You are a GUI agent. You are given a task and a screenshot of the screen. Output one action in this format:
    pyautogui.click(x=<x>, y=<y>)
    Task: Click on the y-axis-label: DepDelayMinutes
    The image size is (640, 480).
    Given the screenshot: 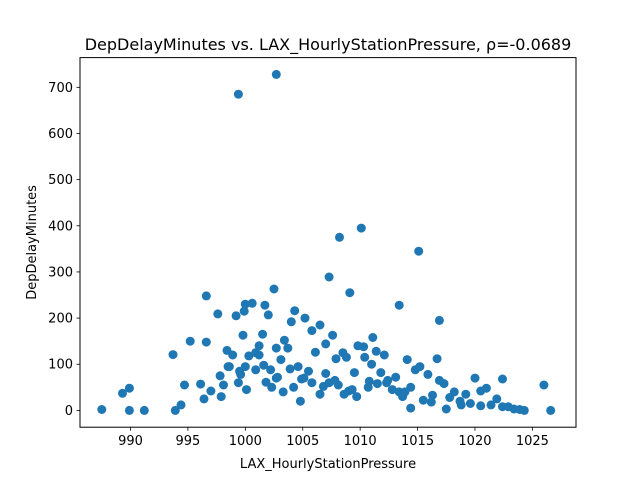 What is the action you would take?
    pyautogui.click(x=32, y=242)
    